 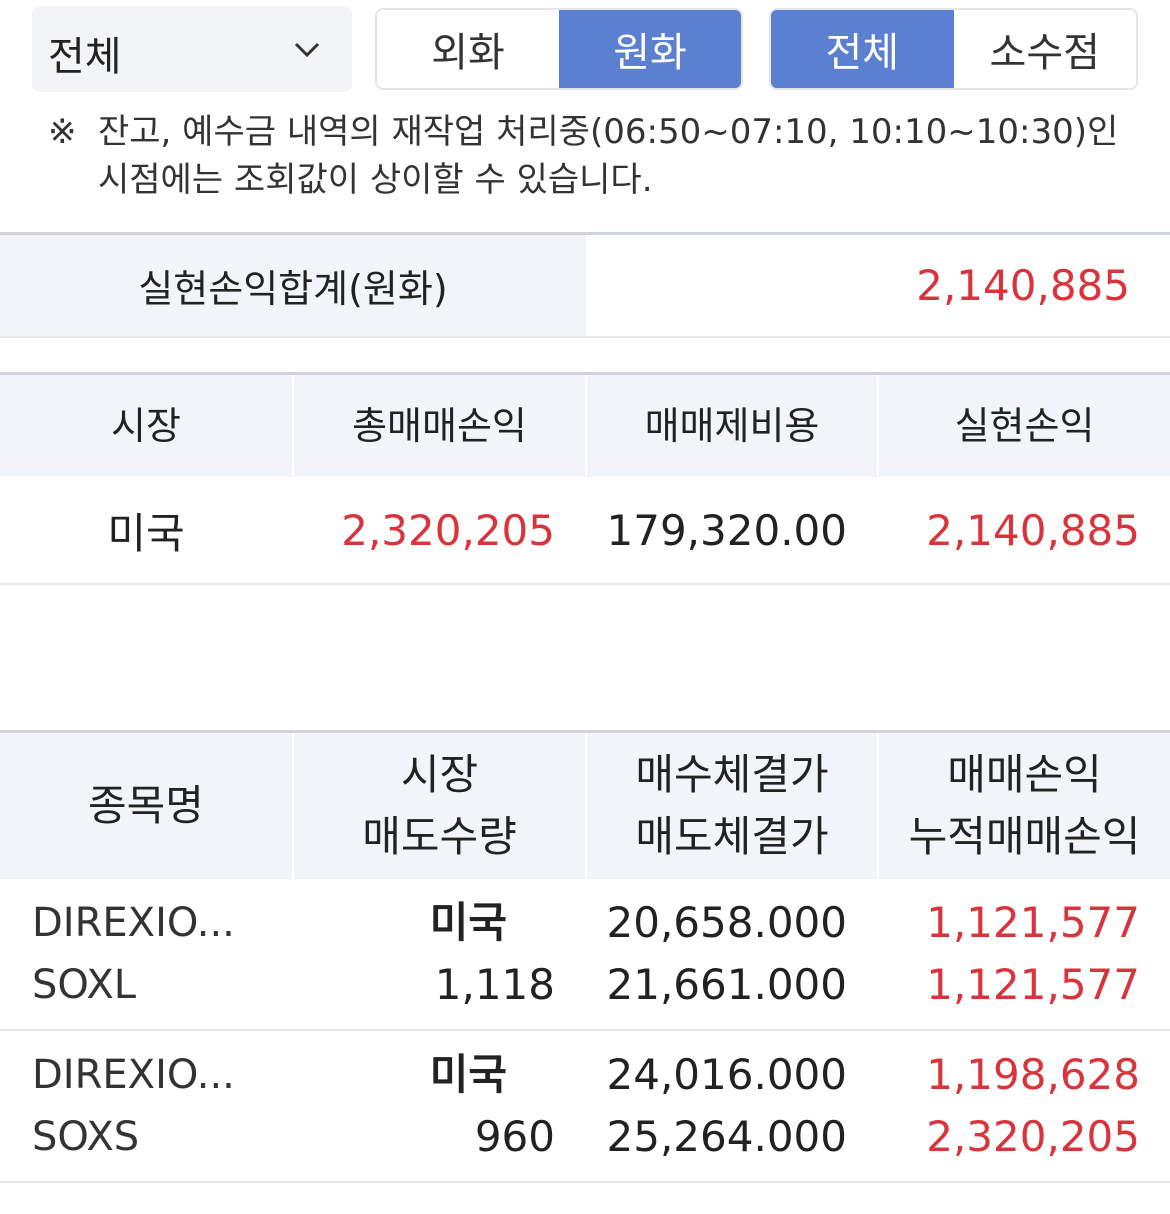 I want to click on sell-qty: 960, so click(x=514, y=1136).